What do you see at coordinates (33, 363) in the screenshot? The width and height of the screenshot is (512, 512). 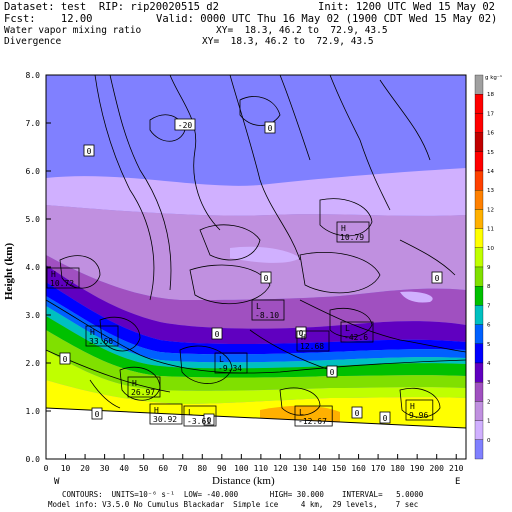 I see `y-tick-label: 2.0` at bounding box center [33, 363].